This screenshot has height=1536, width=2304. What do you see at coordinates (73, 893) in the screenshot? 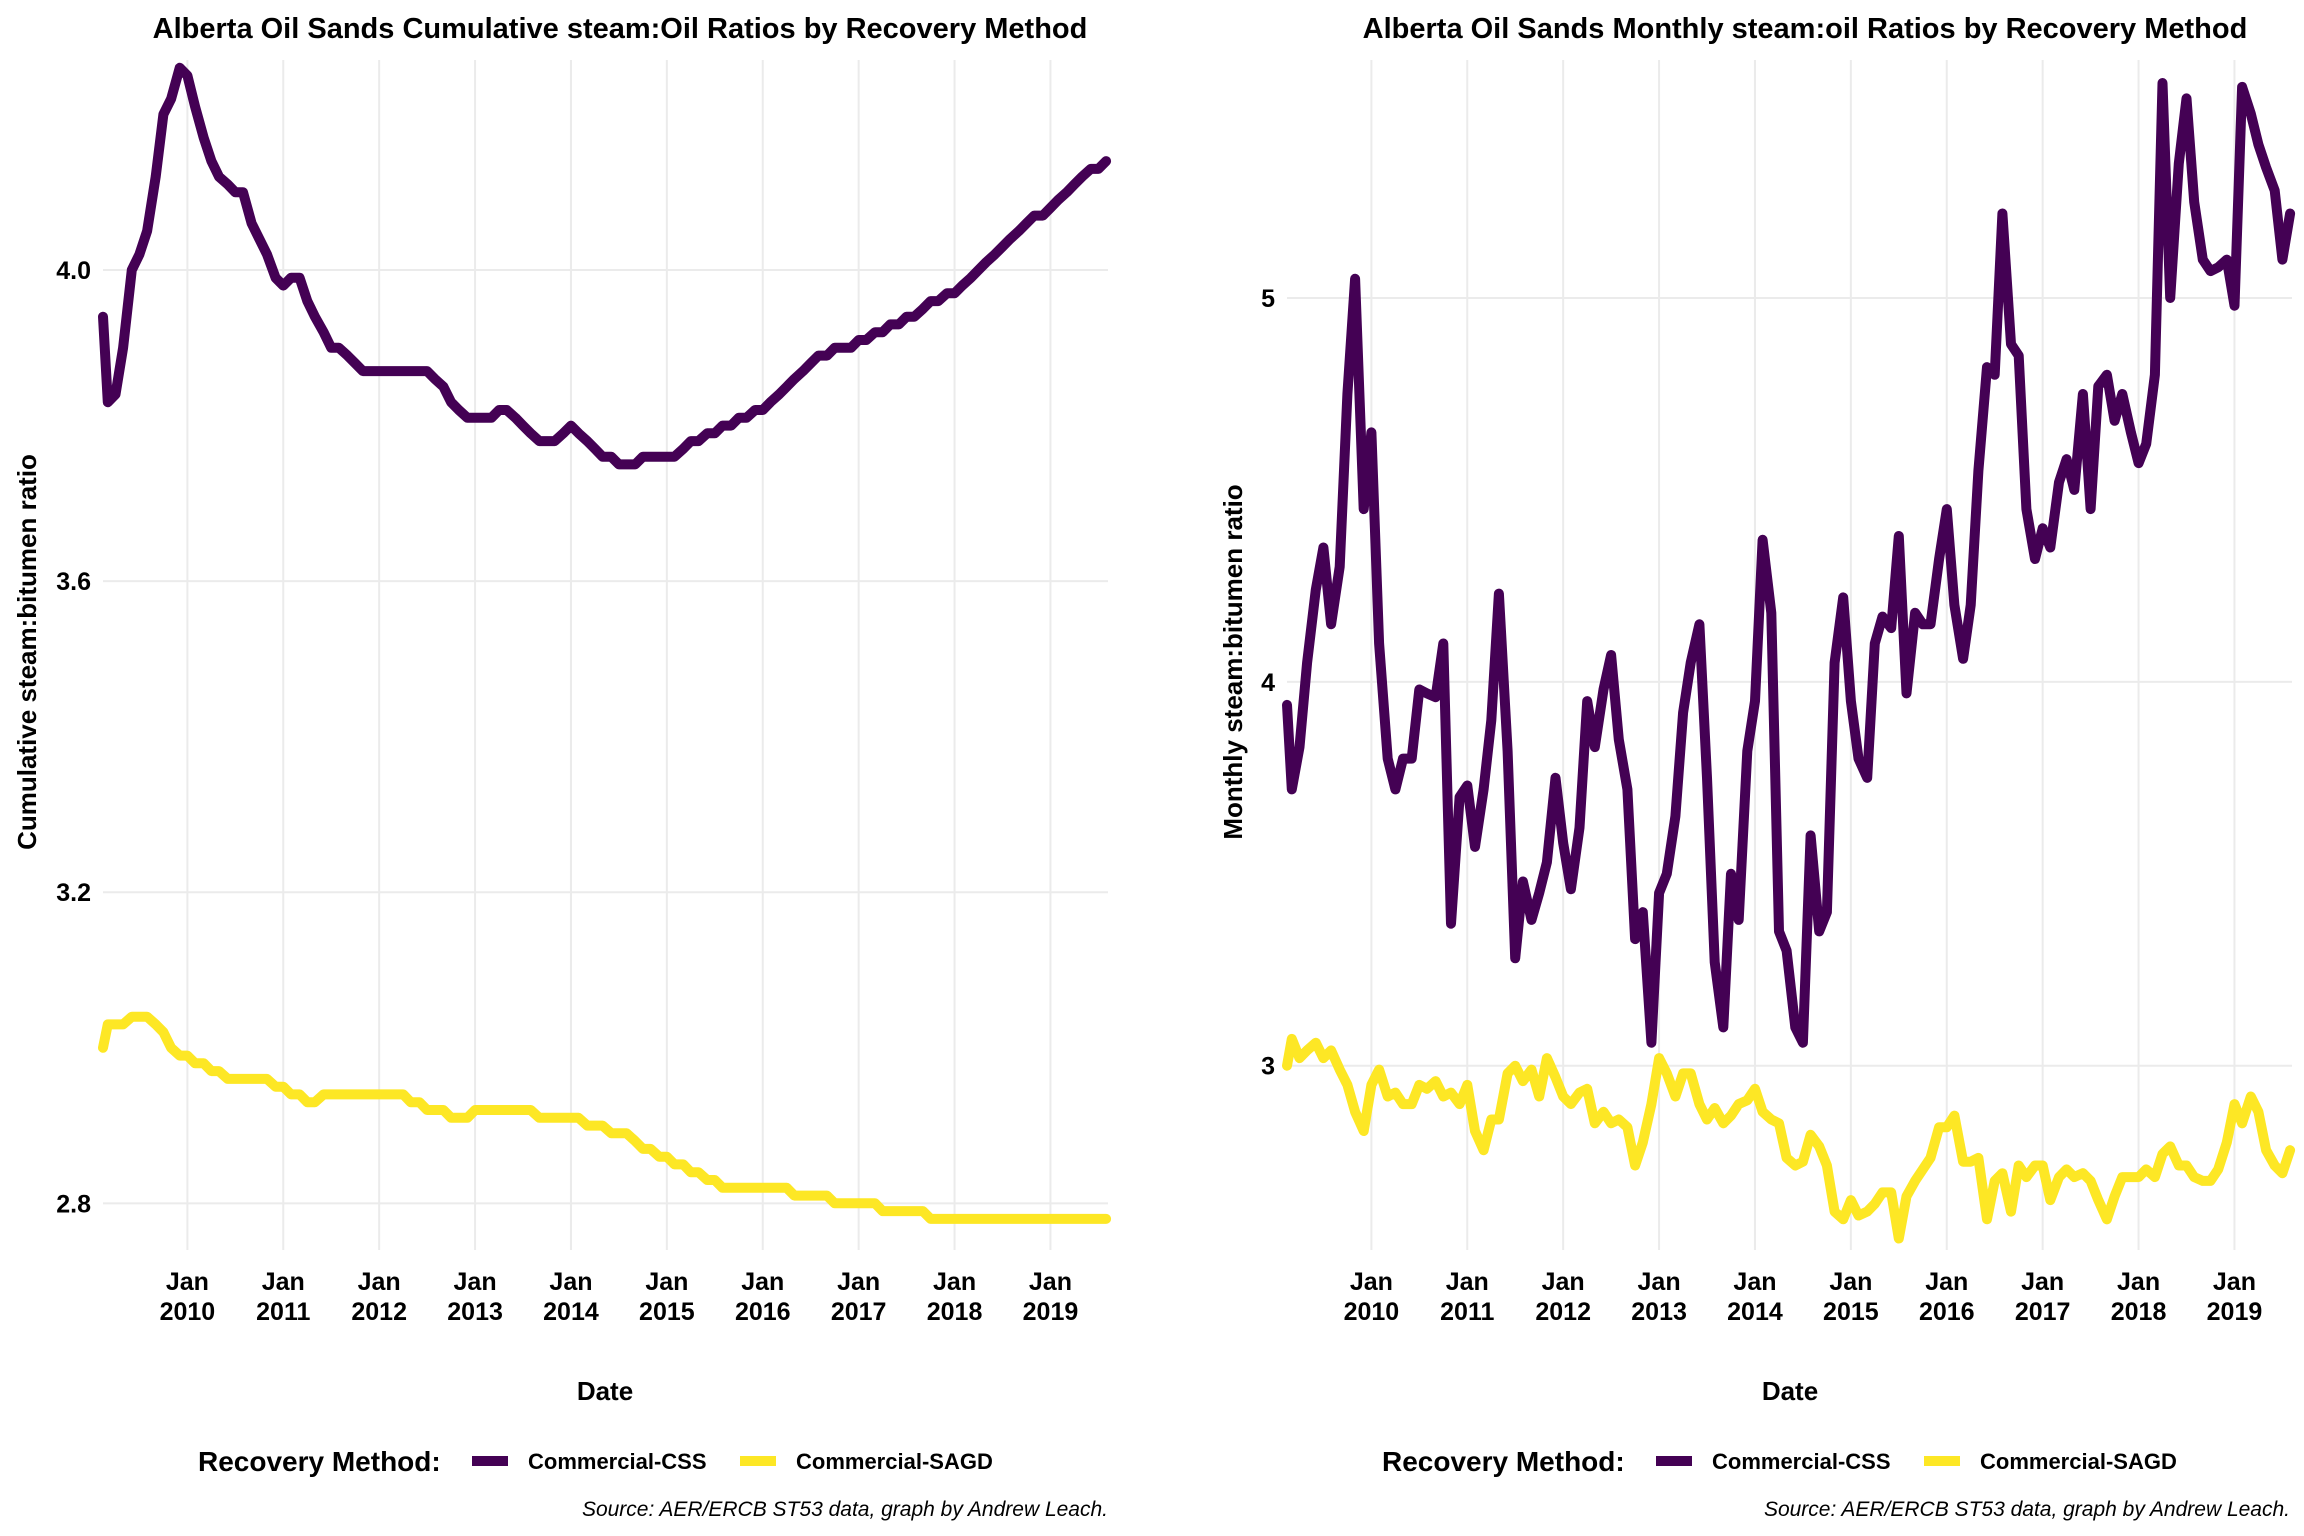
I see `y-tick-label: 3.2` at bounding box center [73, 893].